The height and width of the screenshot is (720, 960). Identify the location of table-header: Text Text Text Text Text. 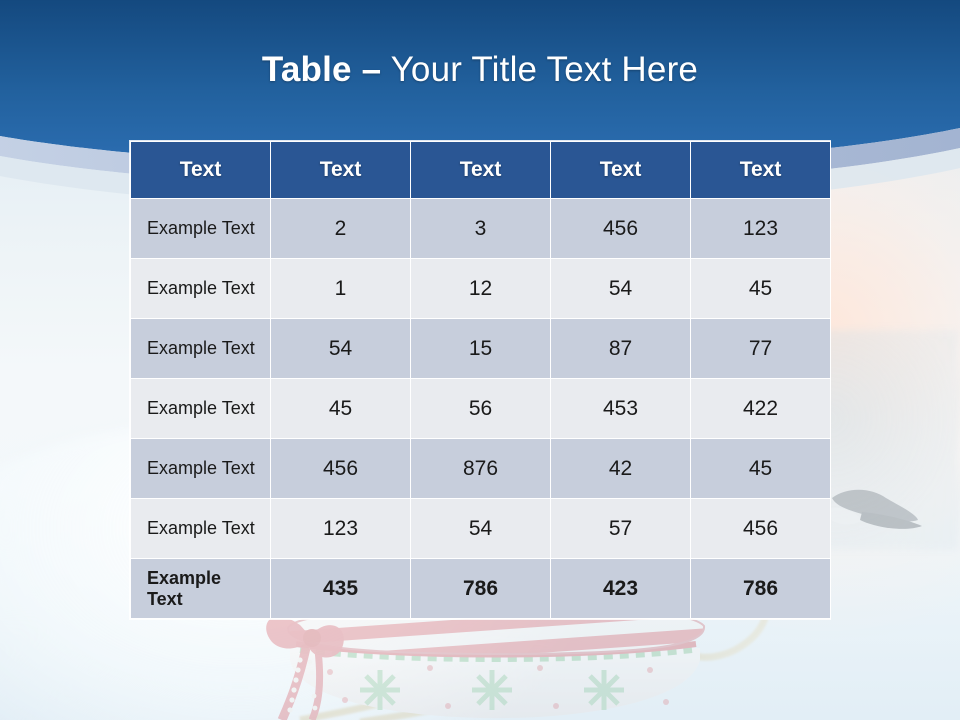
(480, 170).